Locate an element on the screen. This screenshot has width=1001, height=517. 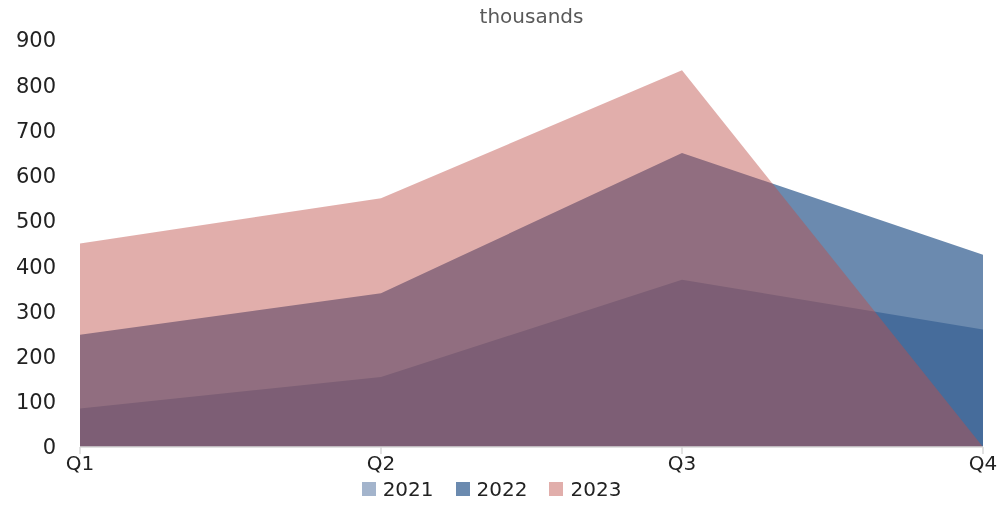
legend-label: 2023 is located at coordinates (596, 489).